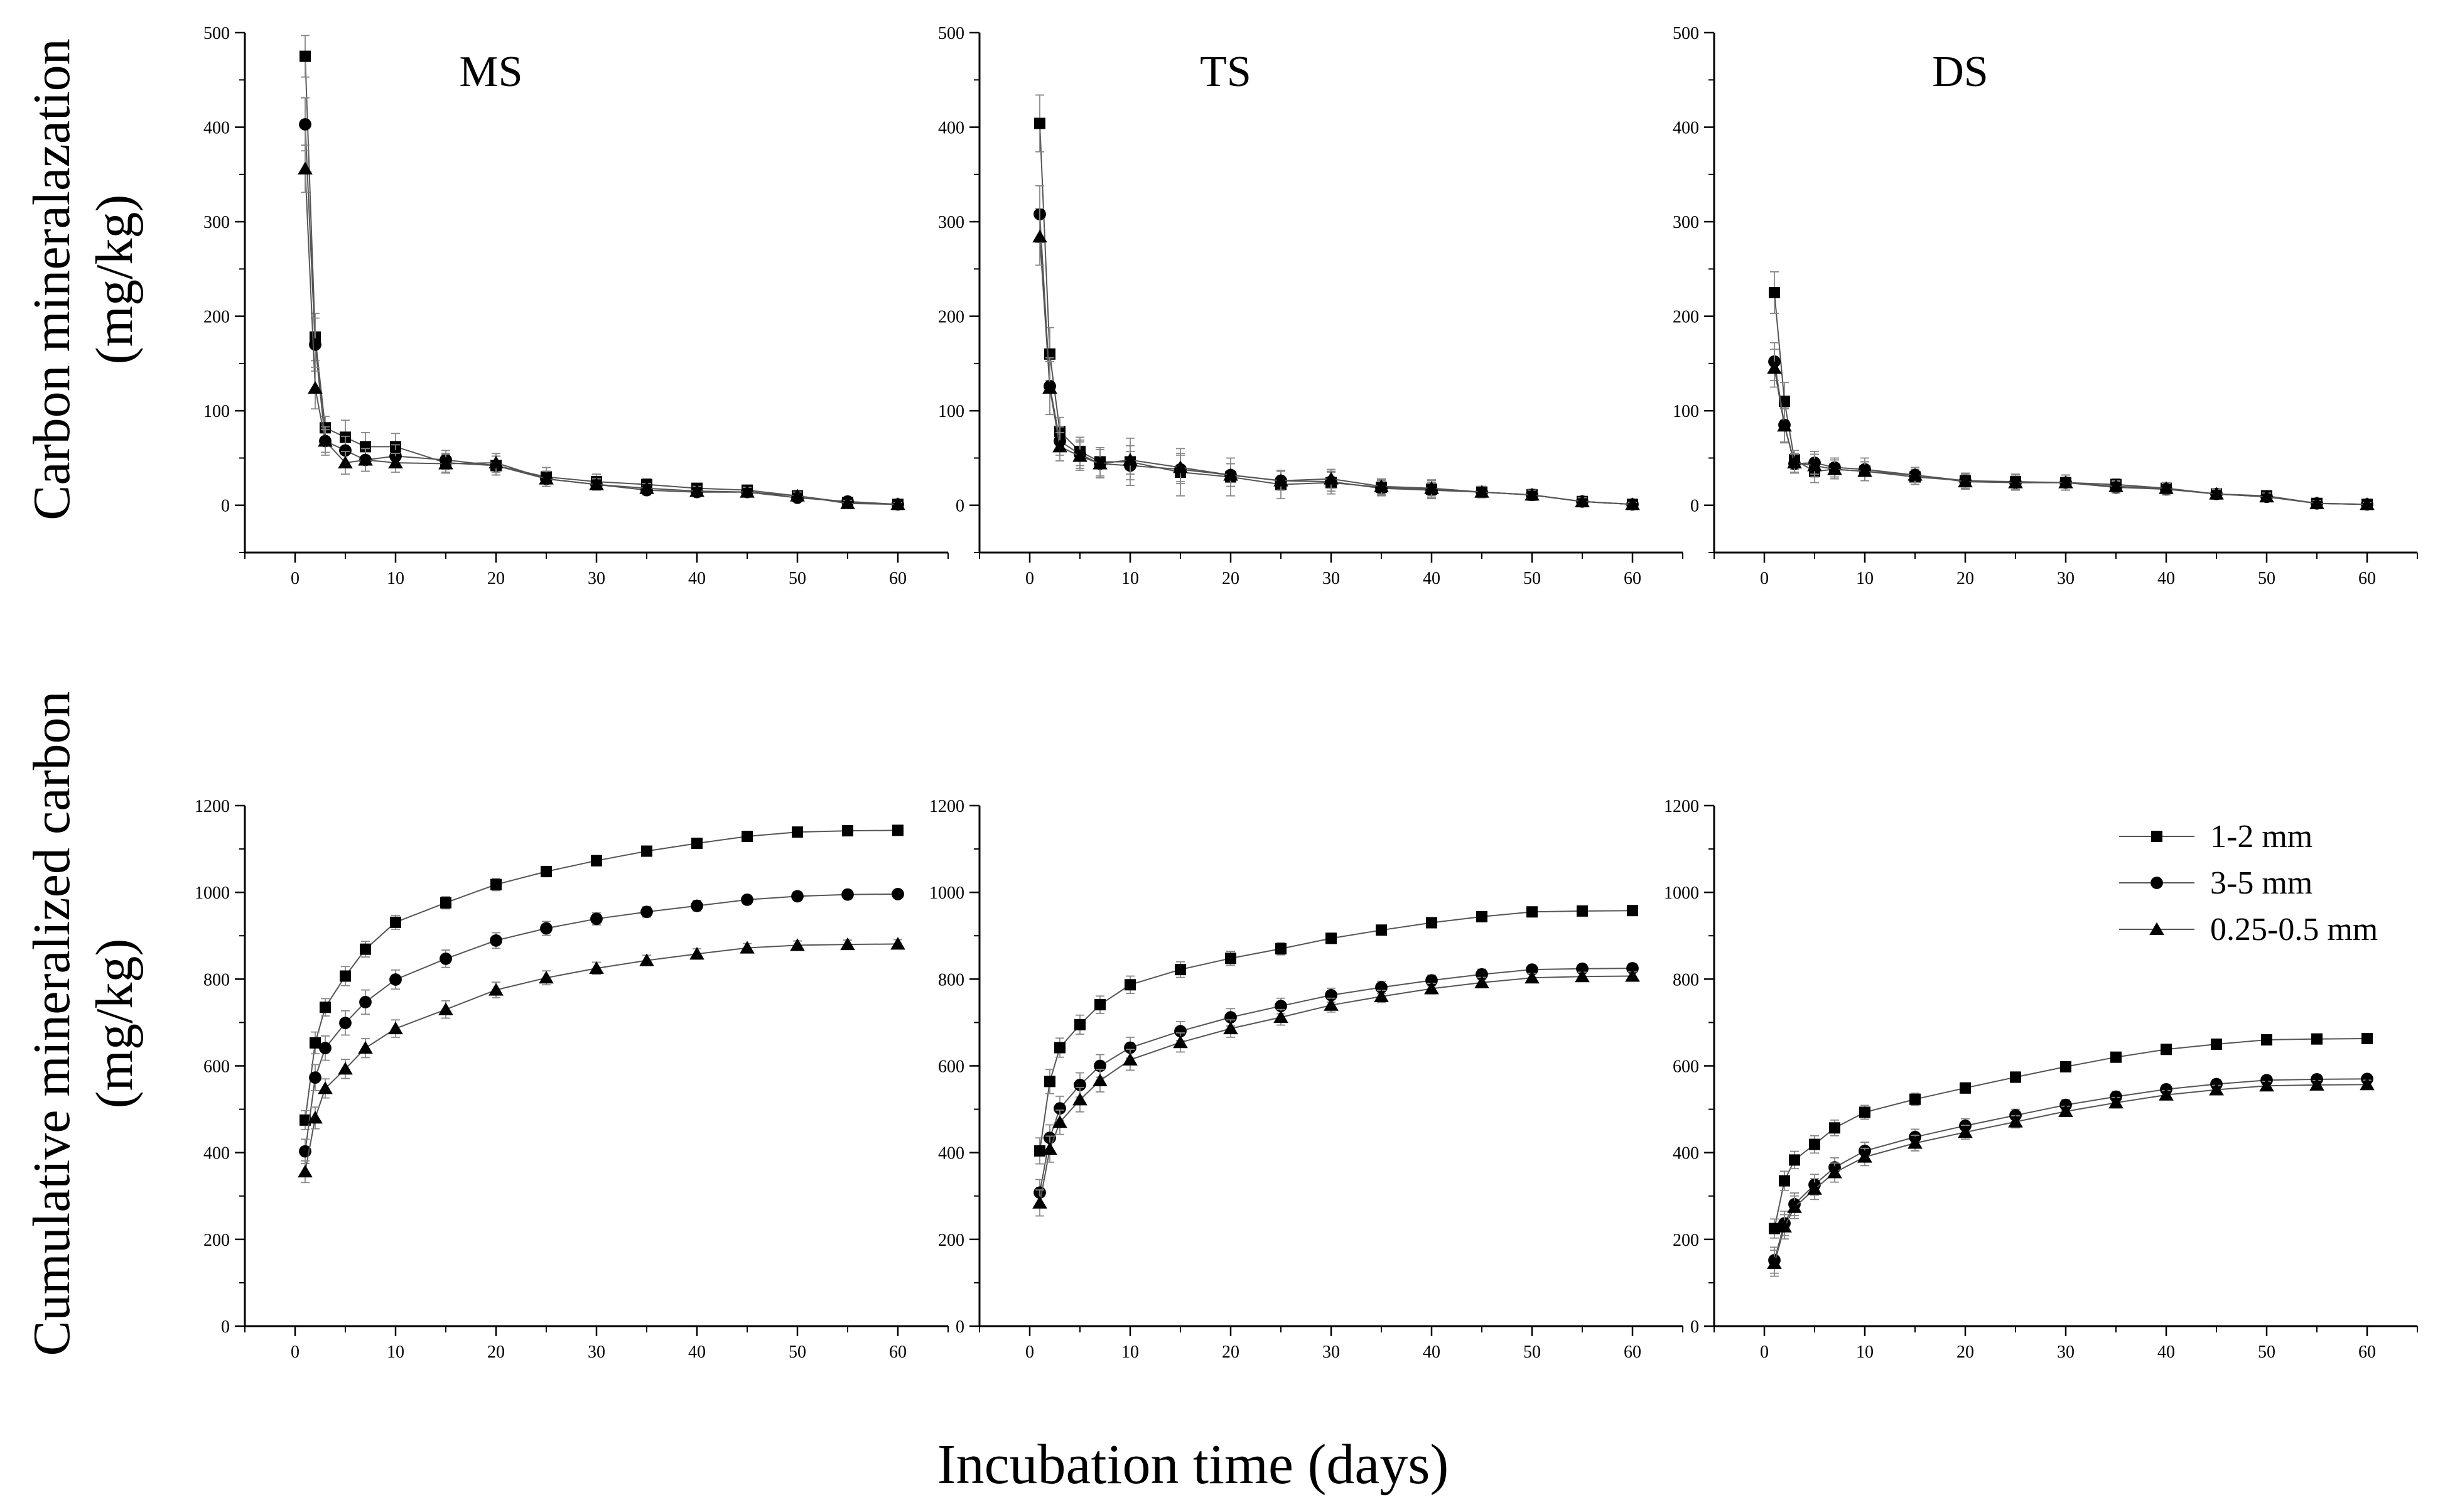  Describe the element at coordinates (216, 222) in the screenshot. I see `y-tick-label: 300` at that location.